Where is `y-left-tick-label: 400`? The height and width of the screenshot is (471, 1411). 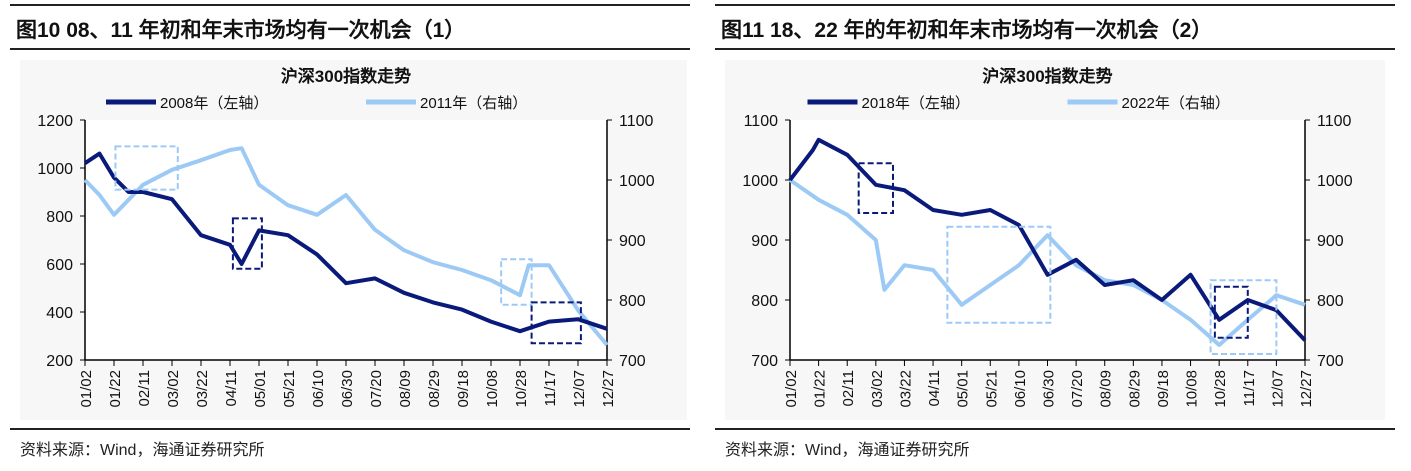
y-left-tick-label: 400 is located at coordinates (59, 313).